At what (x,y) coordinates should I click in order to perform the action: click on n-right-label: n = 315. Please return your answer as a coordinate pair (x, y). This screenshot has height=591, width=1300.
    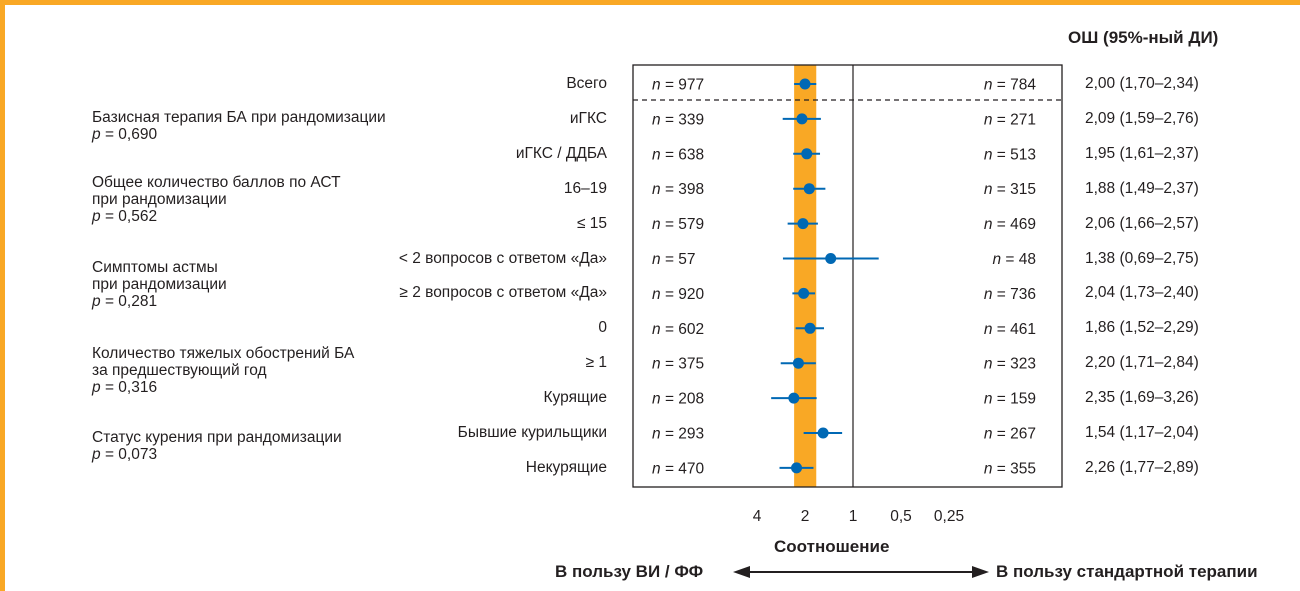
    Looking at the image, I should click on (1010, 189).